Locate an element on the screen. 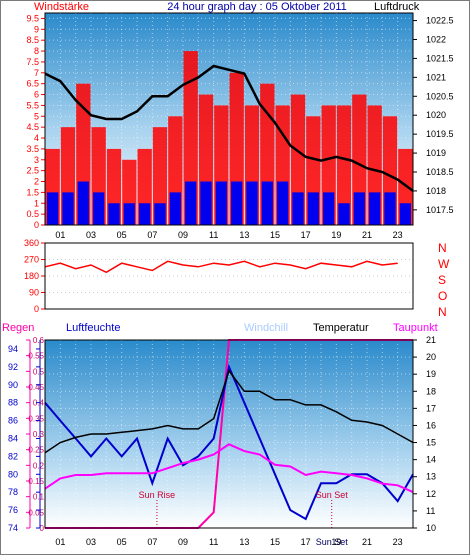 This screenshot has height=555, width=470. wind-tick-label: 9 is located at coordinates (36, 29).